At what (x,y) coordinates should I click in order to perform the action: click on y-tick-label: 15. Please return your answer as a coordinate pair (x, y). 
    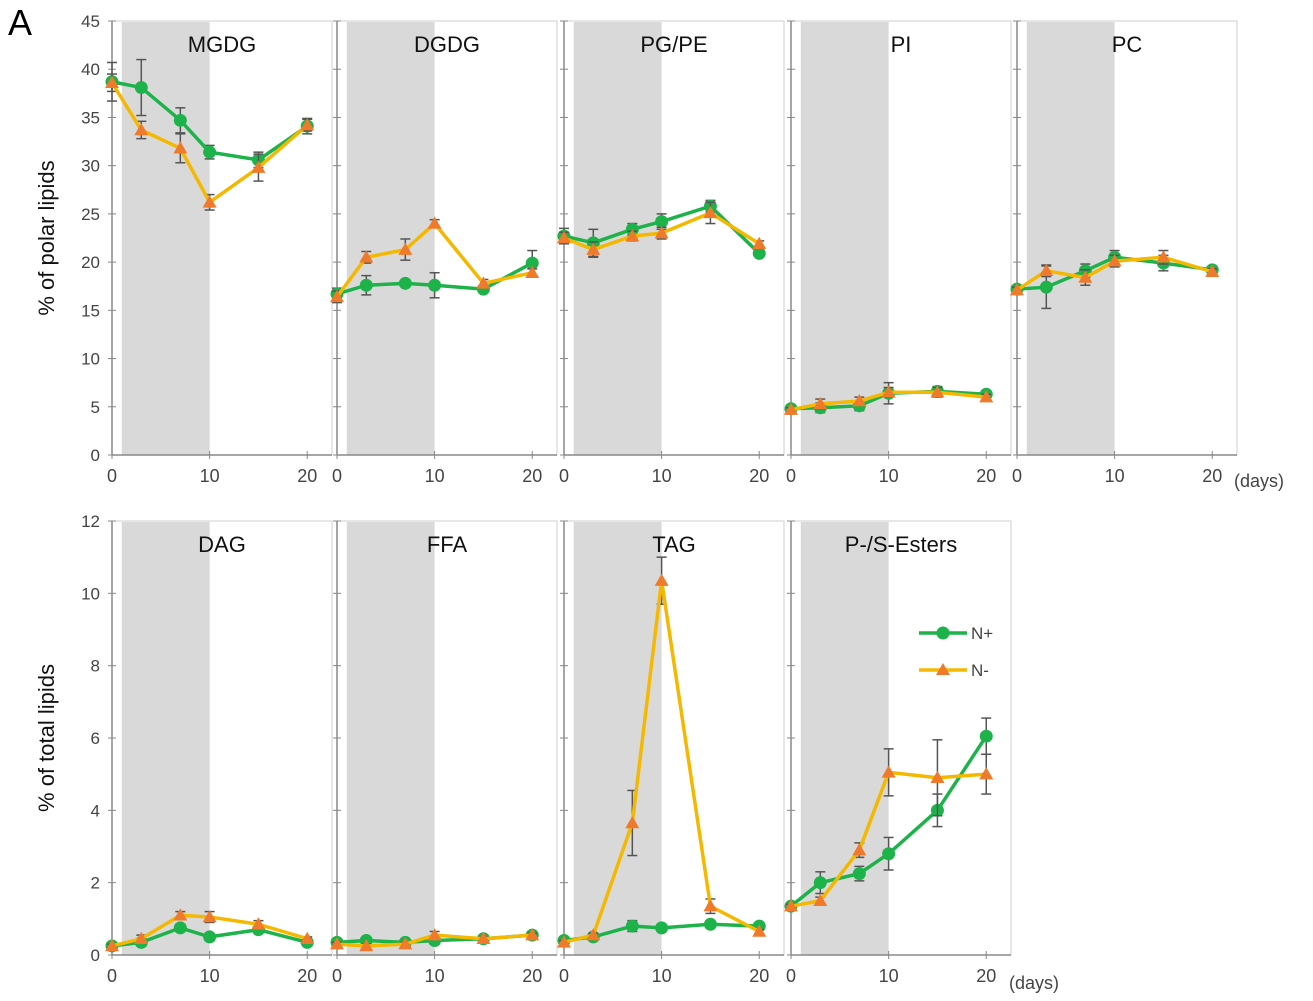
    Looking at the image, I should click on (90, 310).